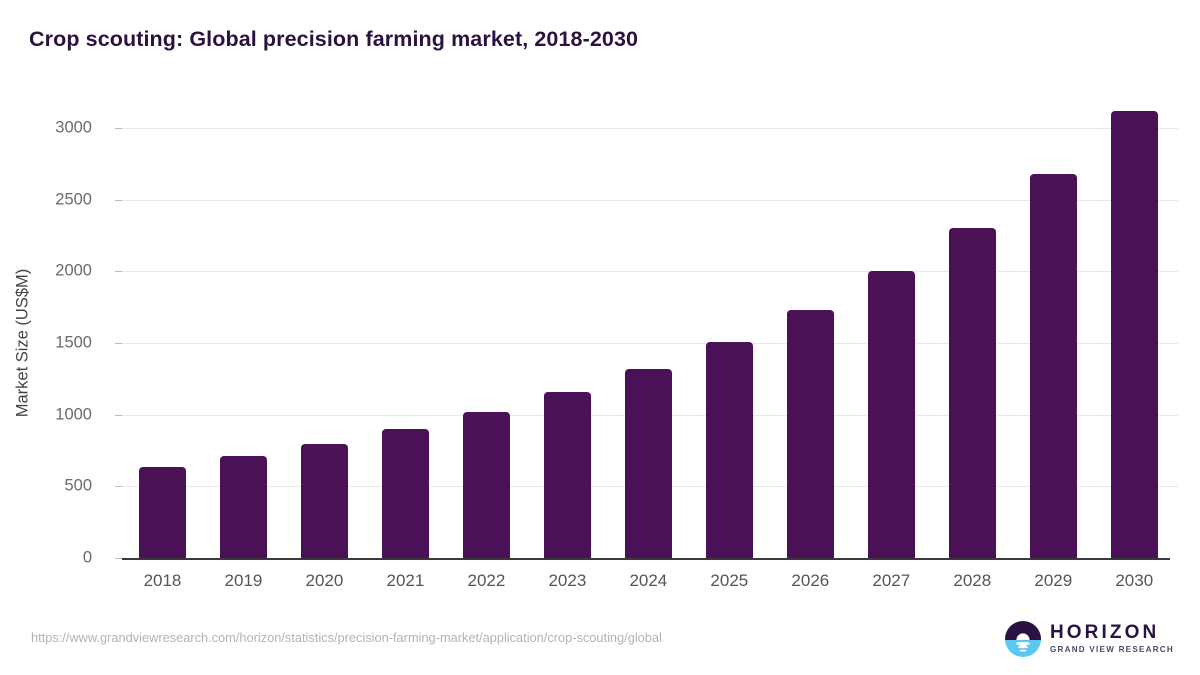 Image resolution: width=1200 pixels, height=675 pixels. I want to click on x-tick-label: 2024, so click(648, 580).